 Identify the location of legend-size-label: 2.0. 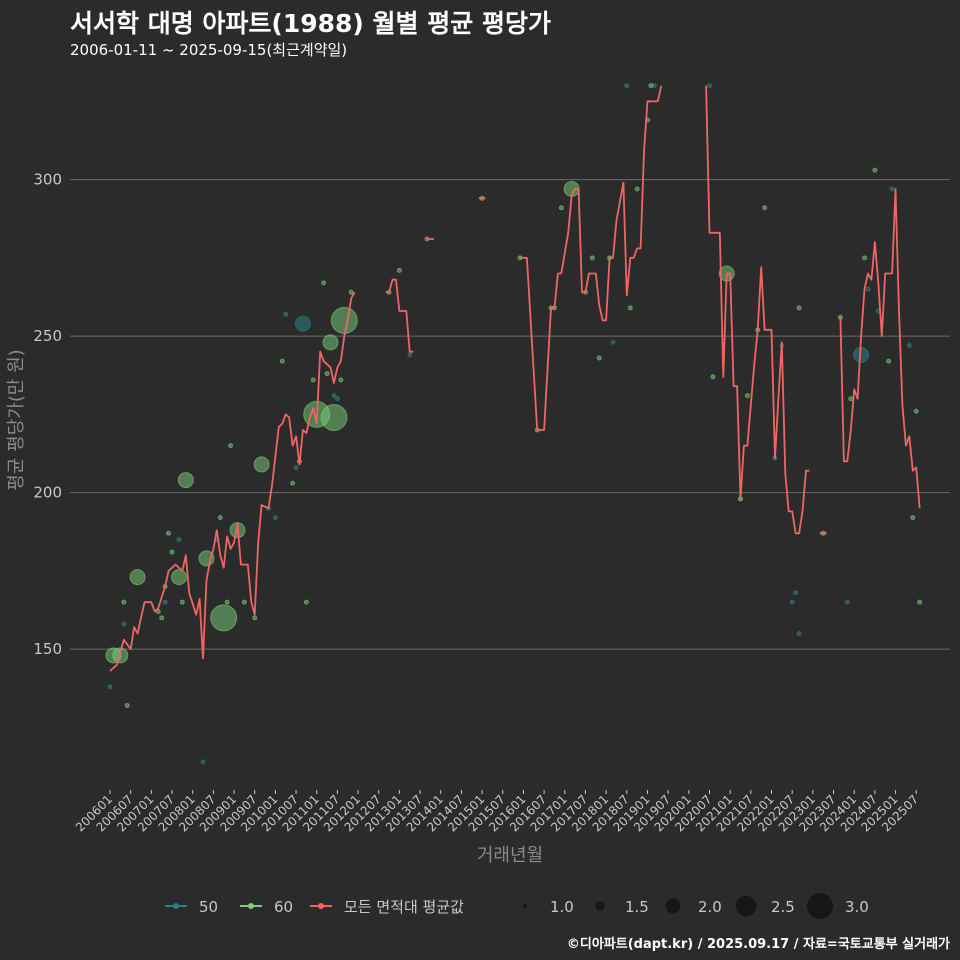
(710, 907).